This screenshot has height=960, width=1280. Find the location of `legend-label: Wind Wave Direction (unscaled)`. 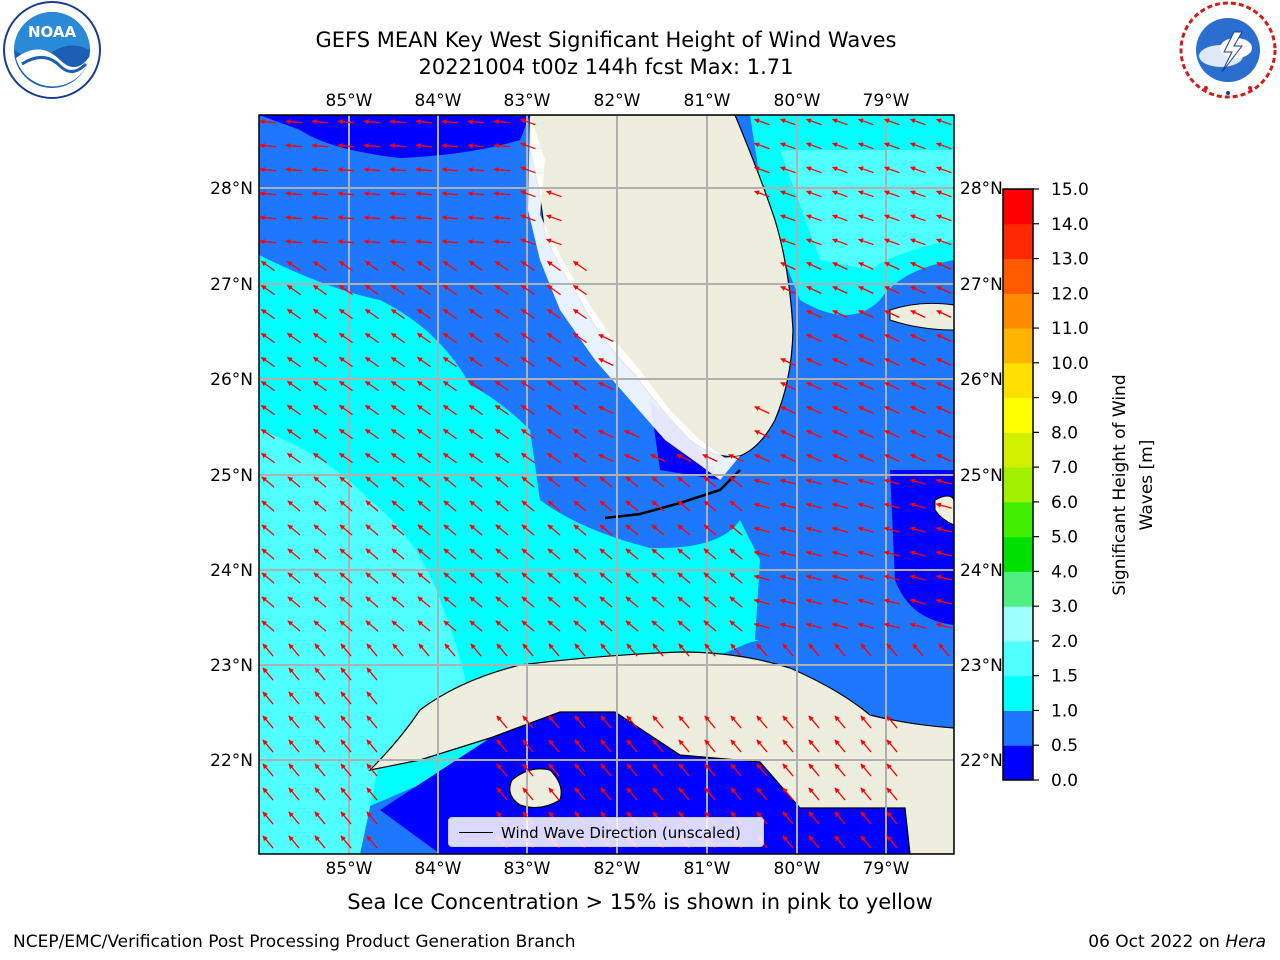

legend-label: Wind Wave Direction (unscaled) is located at coordinates (621, 833).